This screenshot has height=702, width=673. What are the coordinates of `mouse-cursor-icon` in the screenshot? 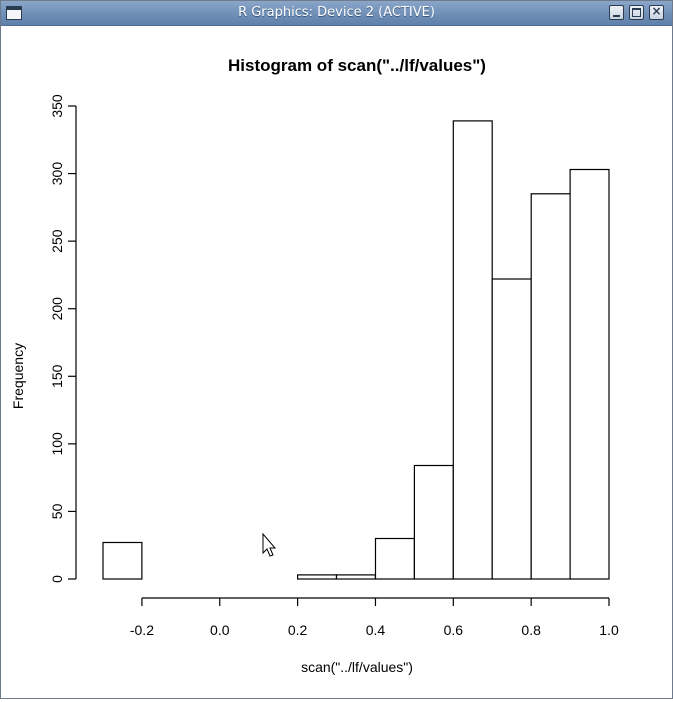 It's located at (269, 544).